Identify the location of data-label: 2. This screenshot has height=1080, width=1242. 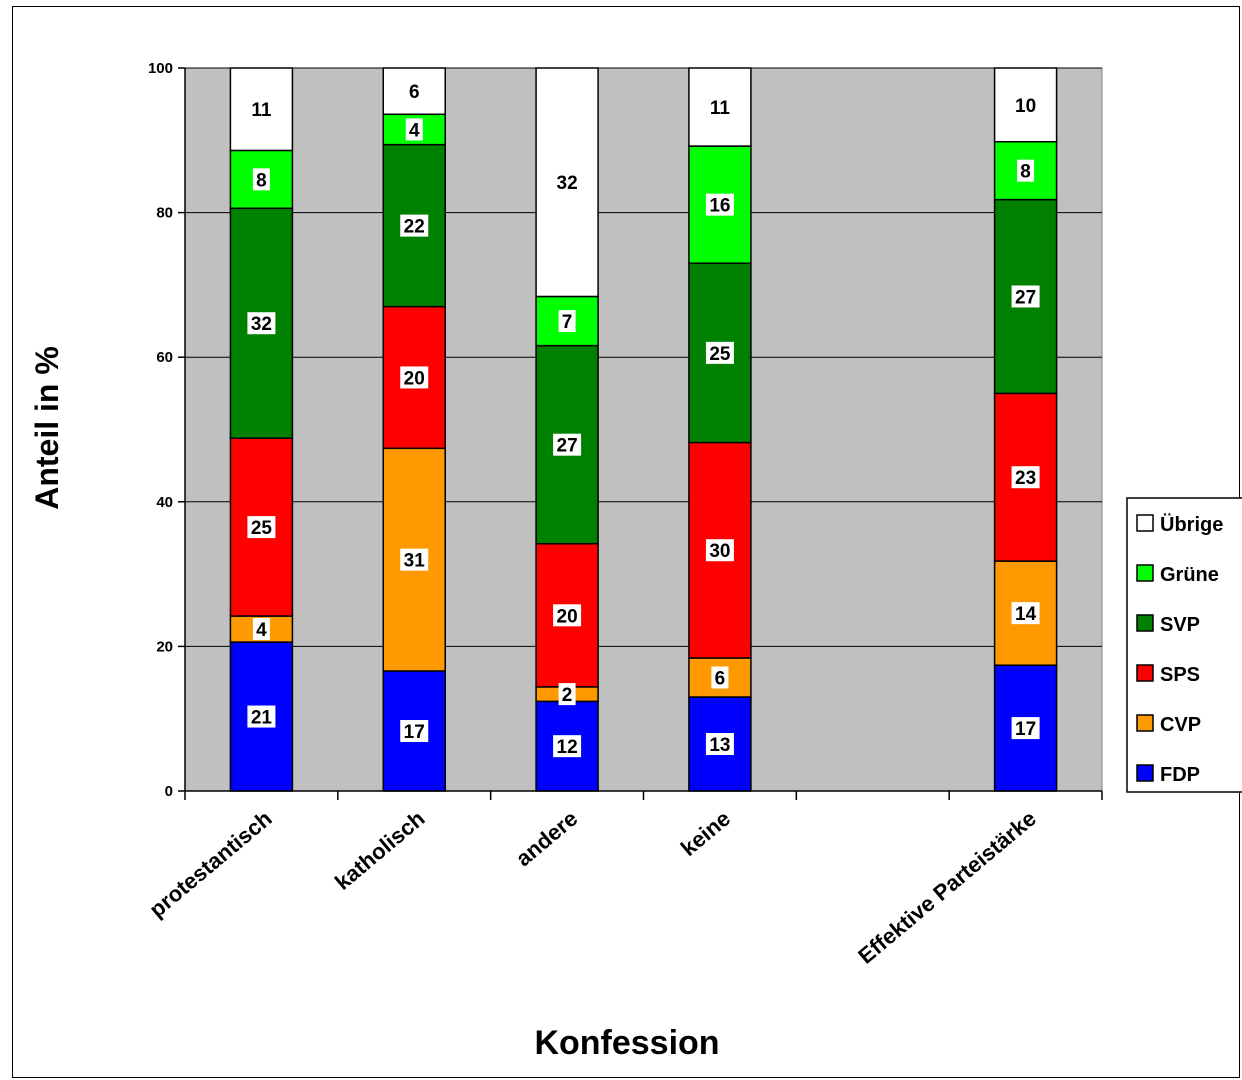
(567, 695).